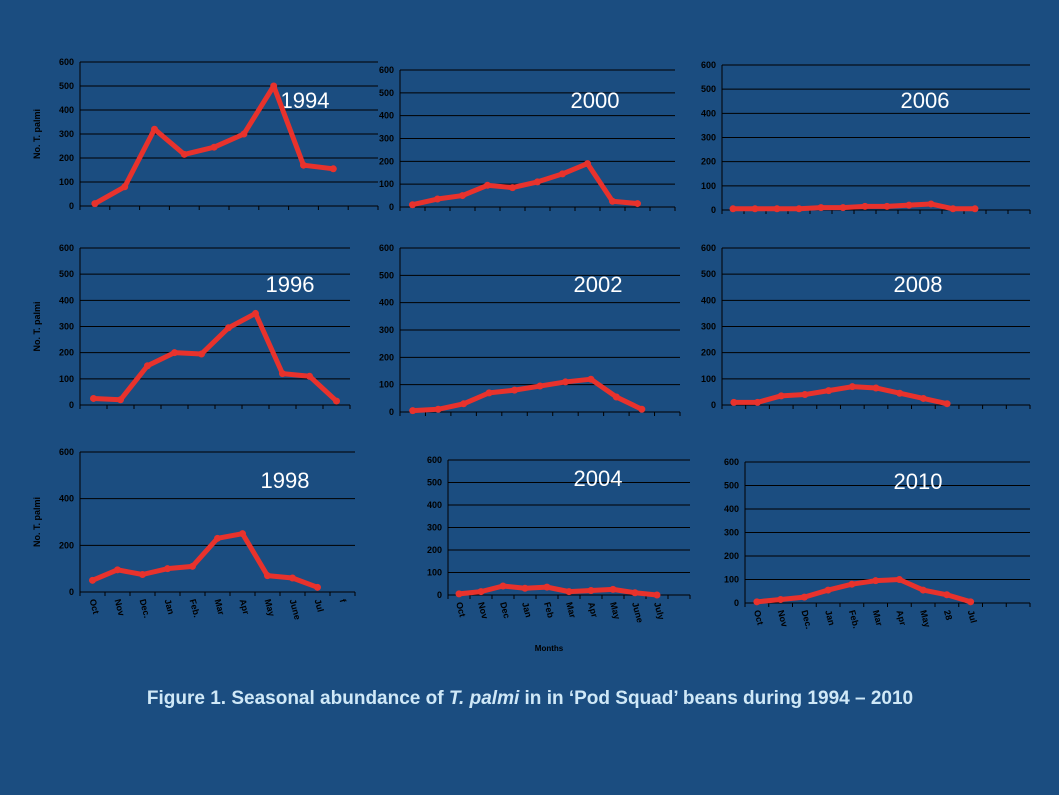  I want to click on x-axis-label: Months, so click(549, 648).